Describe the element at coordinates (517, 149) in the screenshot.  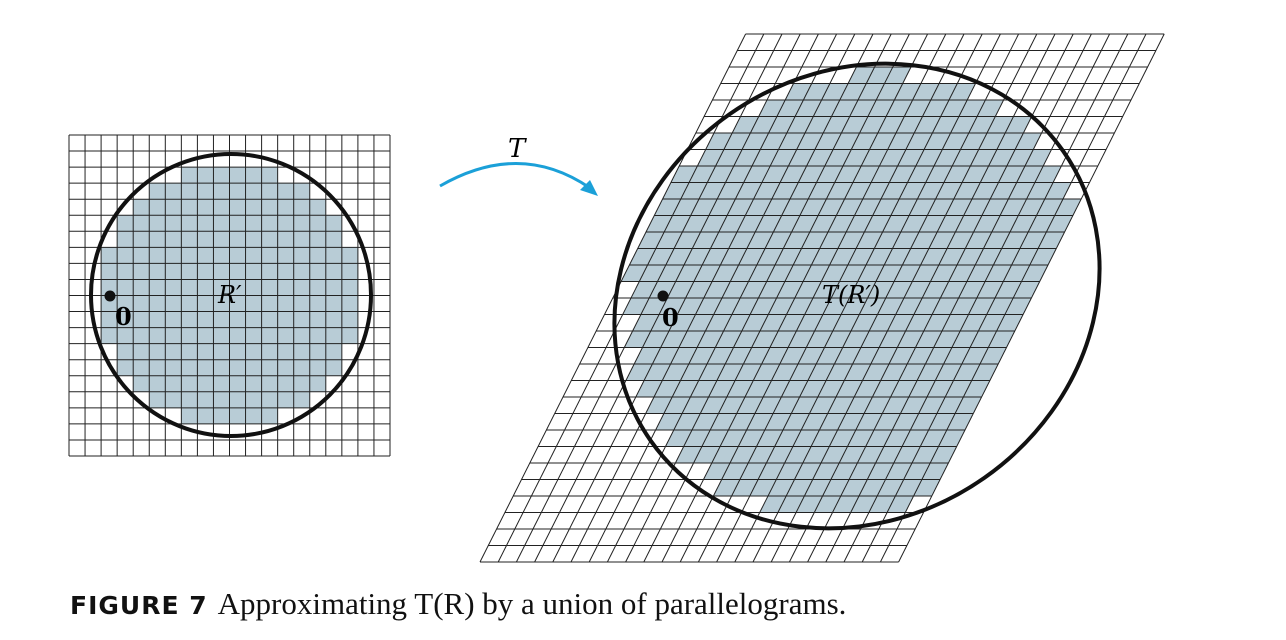
I see `map-label-t: T` at that location.